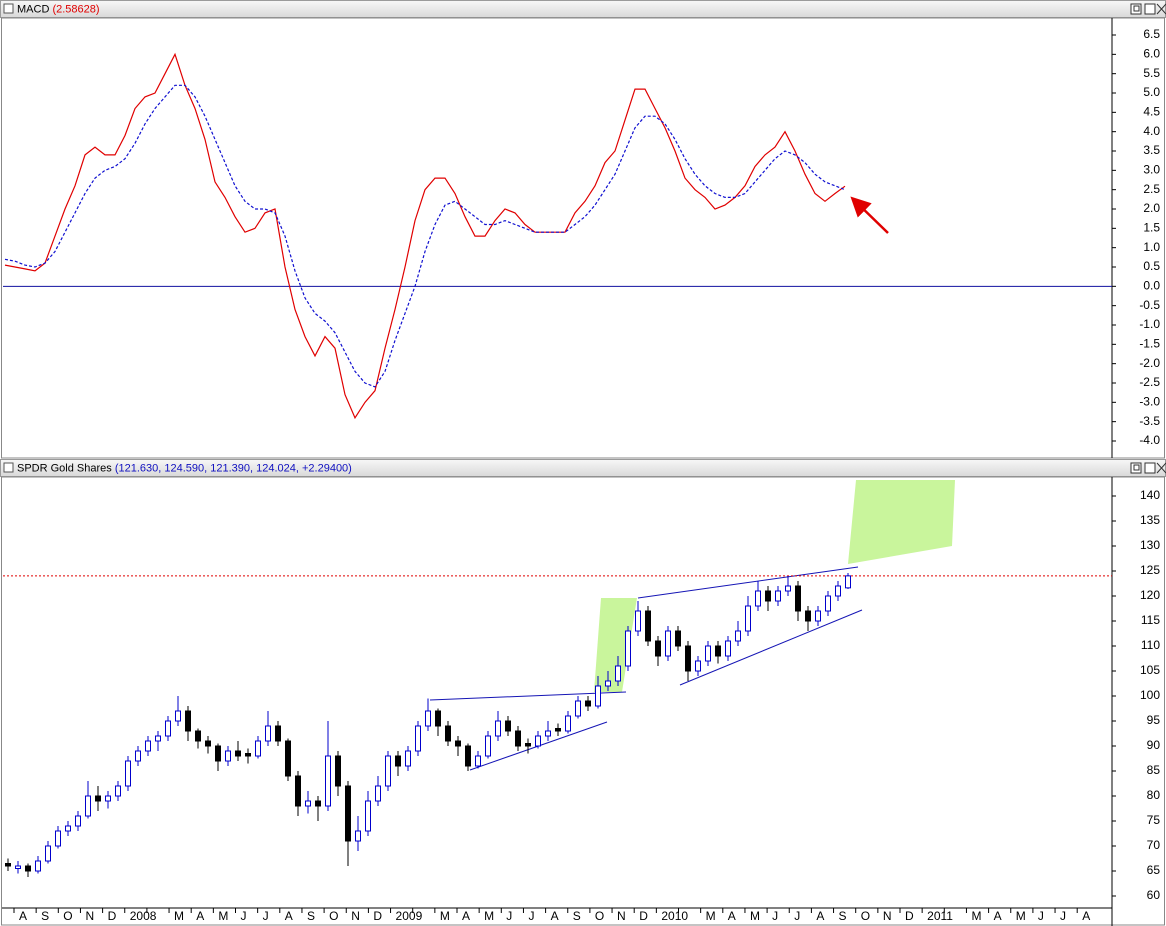  I want to click on y-tick-label: 6.0, so click(1151, 54).